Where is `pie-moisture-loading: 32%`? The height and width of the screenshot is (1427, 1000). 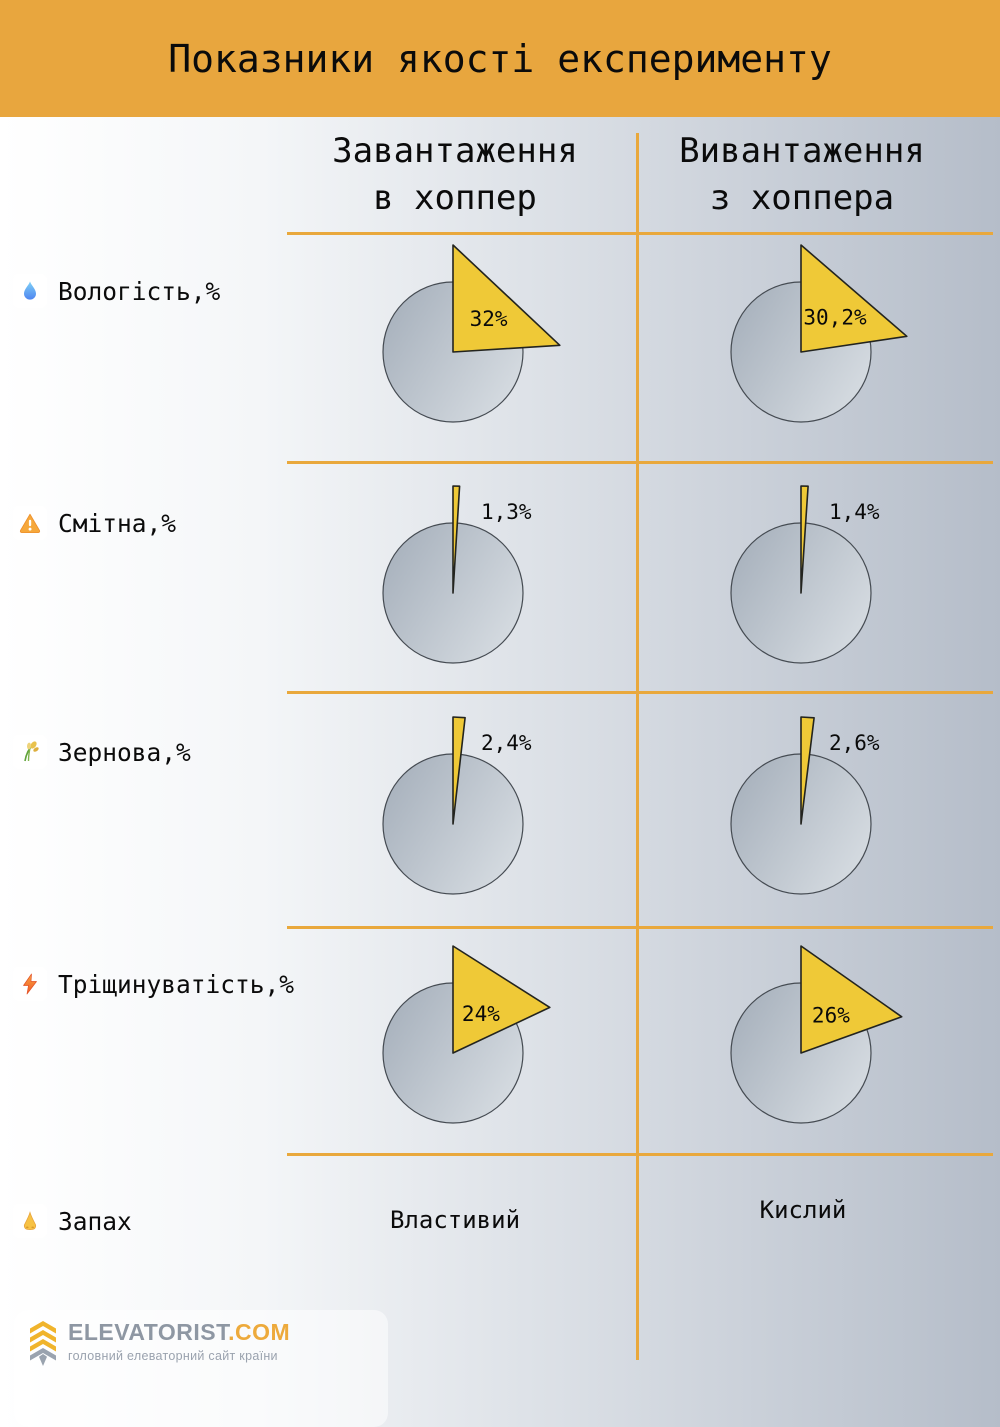
pie-moisture-loading: 32% is located at coordinates (460, 332).